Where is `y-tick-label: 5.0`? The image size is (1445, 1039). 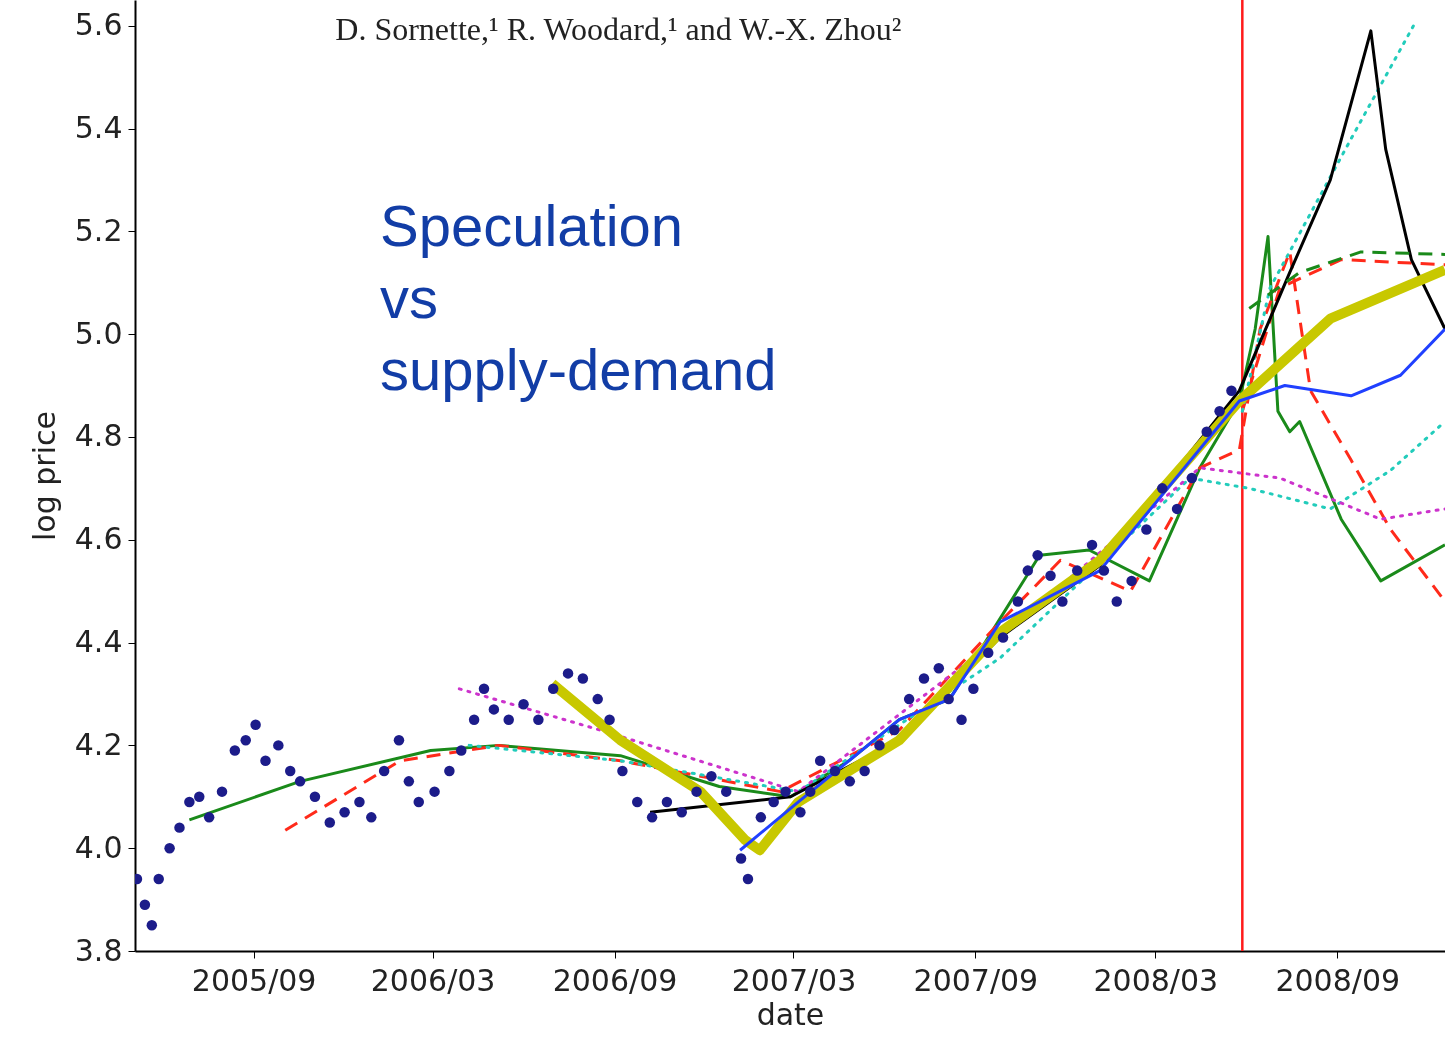
y-tick-label: 5.0 is located at coordinates (98, 333).